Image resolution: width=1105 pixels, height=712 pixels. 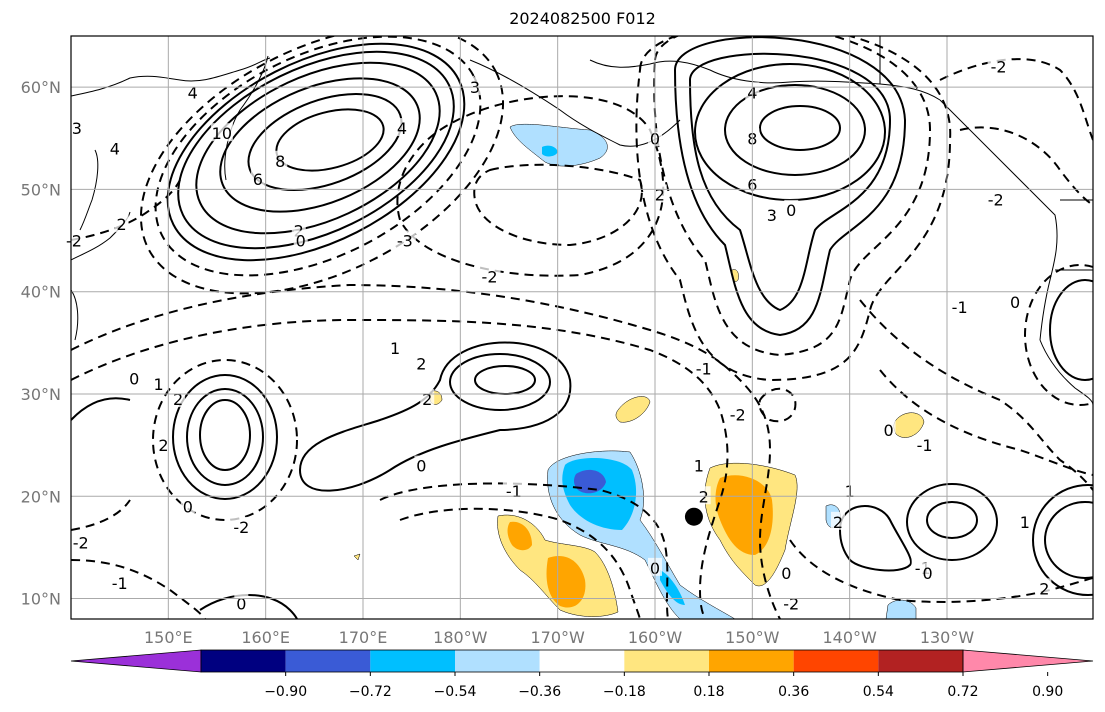 What do you see at coordinates (222, 133) in the screenshot?
I see `contour-label: 10` at bounding box center [222, 133].